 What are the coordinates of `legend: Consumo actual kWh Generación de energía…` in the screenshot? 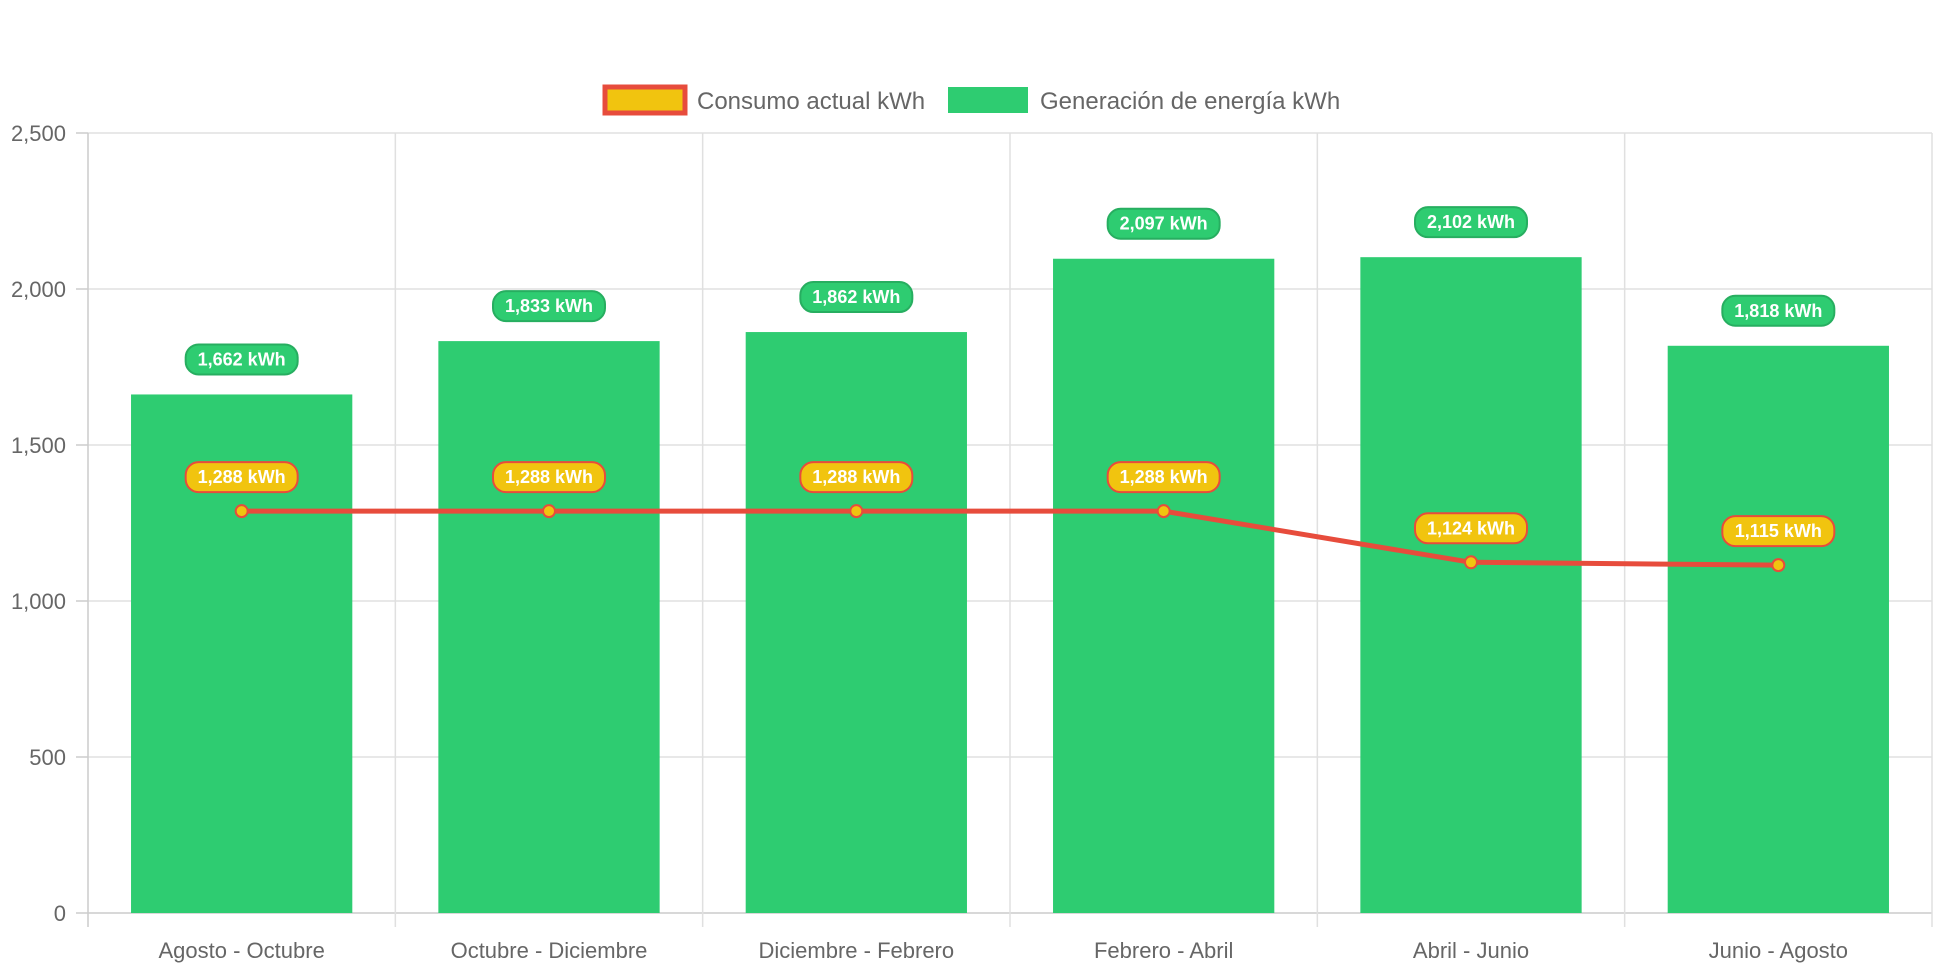 It's located at (971, 100).